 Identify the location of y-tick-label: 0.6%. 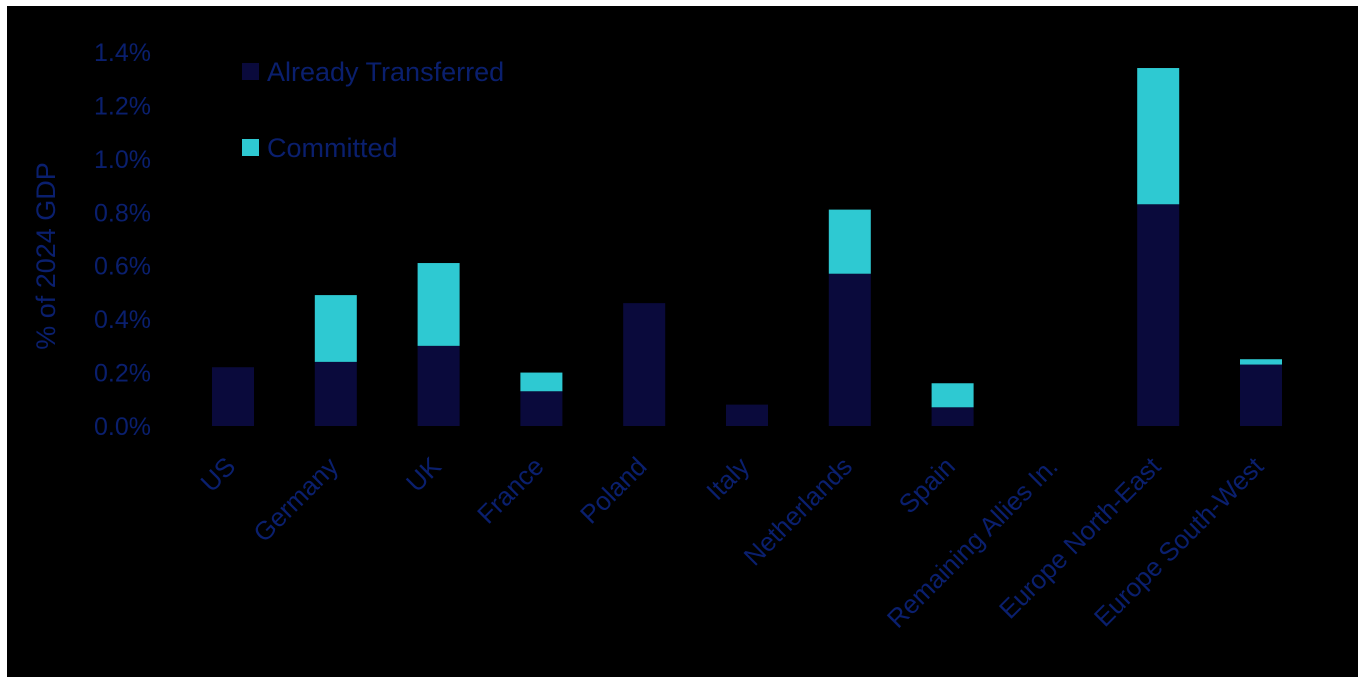
(122, 267).